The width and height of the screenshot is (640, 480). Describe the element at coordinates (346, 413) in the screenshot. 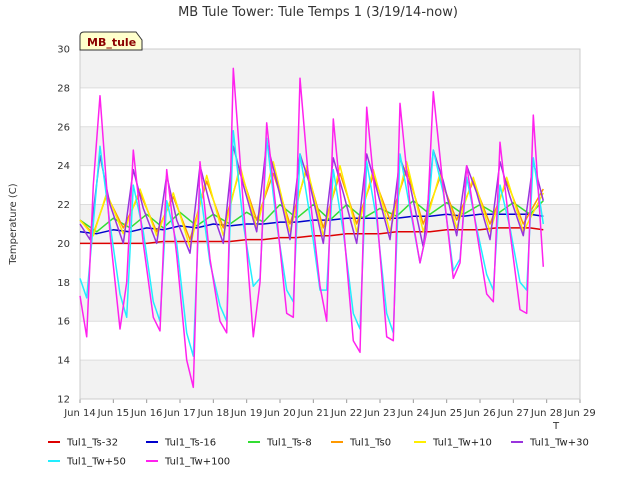

I see `x-tick-label: Jun 22` at that location.